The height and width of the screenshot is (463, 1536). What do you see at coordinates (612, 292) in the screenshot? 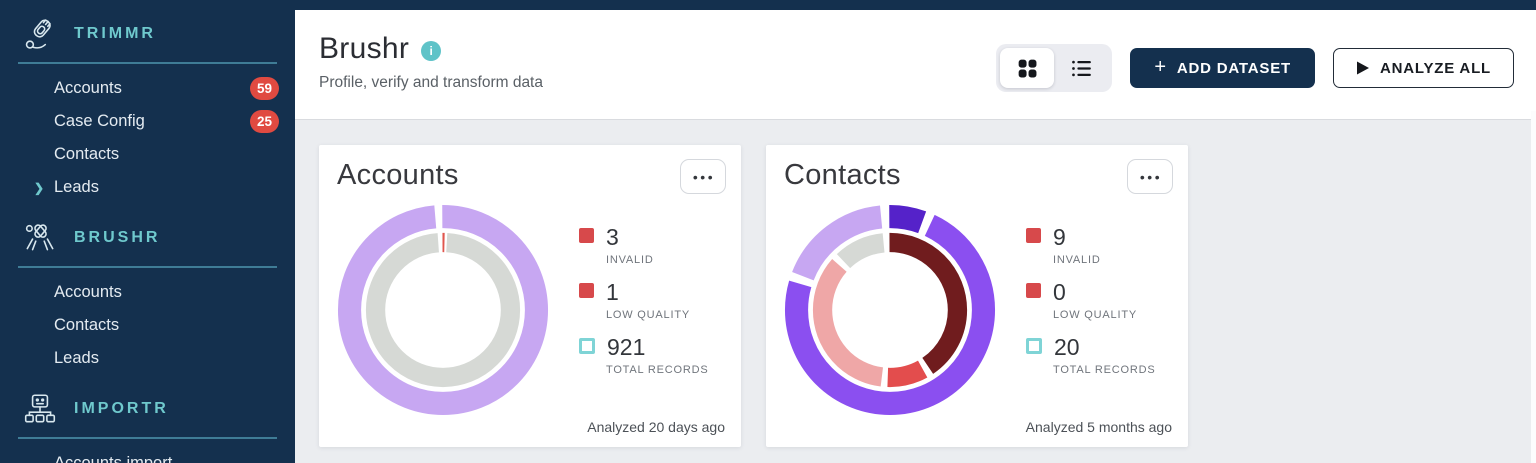
I see `legend-value: 1` at bounding box center [612, 292].